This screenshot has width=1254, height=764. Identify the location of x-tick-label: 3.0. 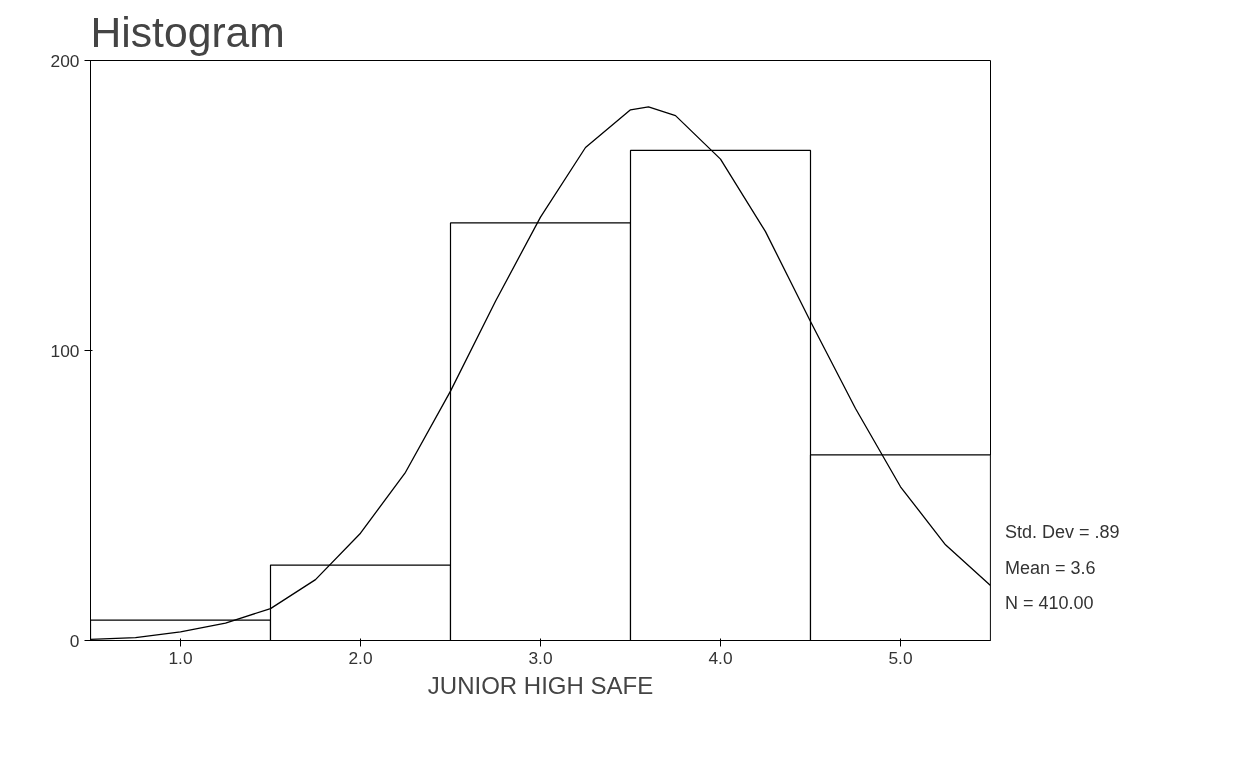
(540, 657).